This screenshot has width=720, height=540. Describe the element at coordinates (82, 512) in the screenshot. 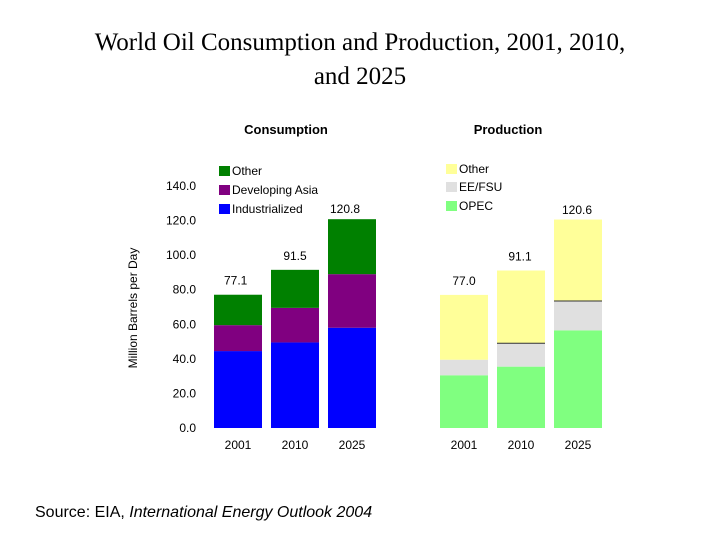

I see `source-prefix: Source: EIA,` at that location.